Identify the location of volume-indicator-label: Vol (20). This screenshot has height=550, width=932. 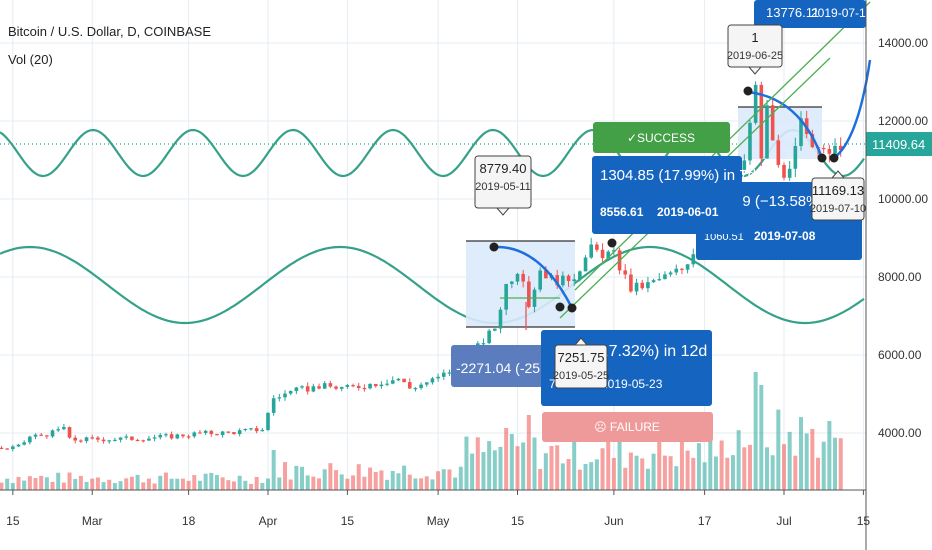
(30, 59).